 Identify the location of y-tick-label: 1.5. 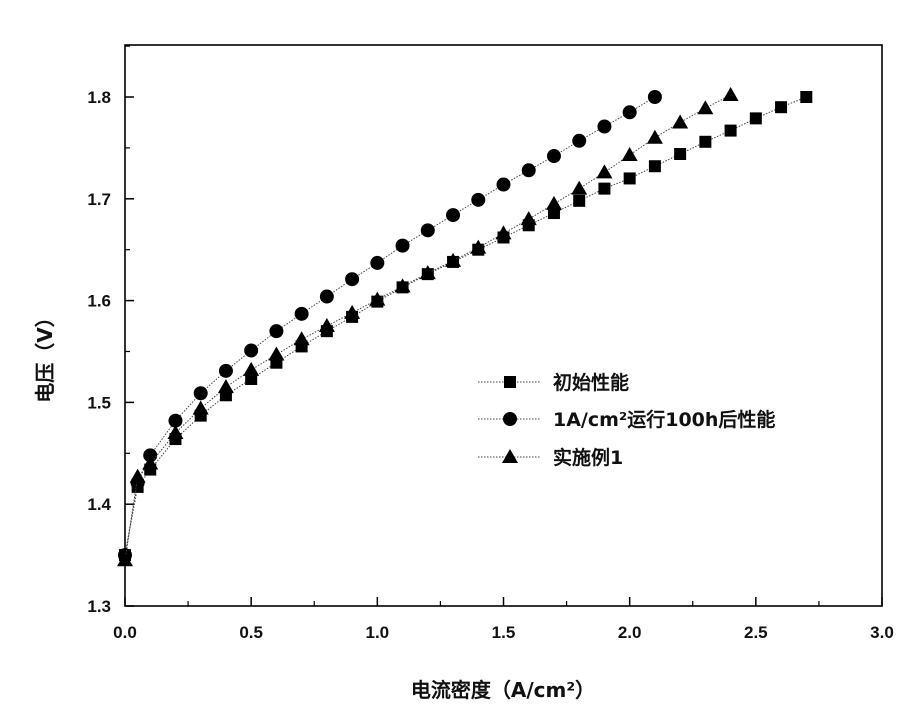
(99, 402).